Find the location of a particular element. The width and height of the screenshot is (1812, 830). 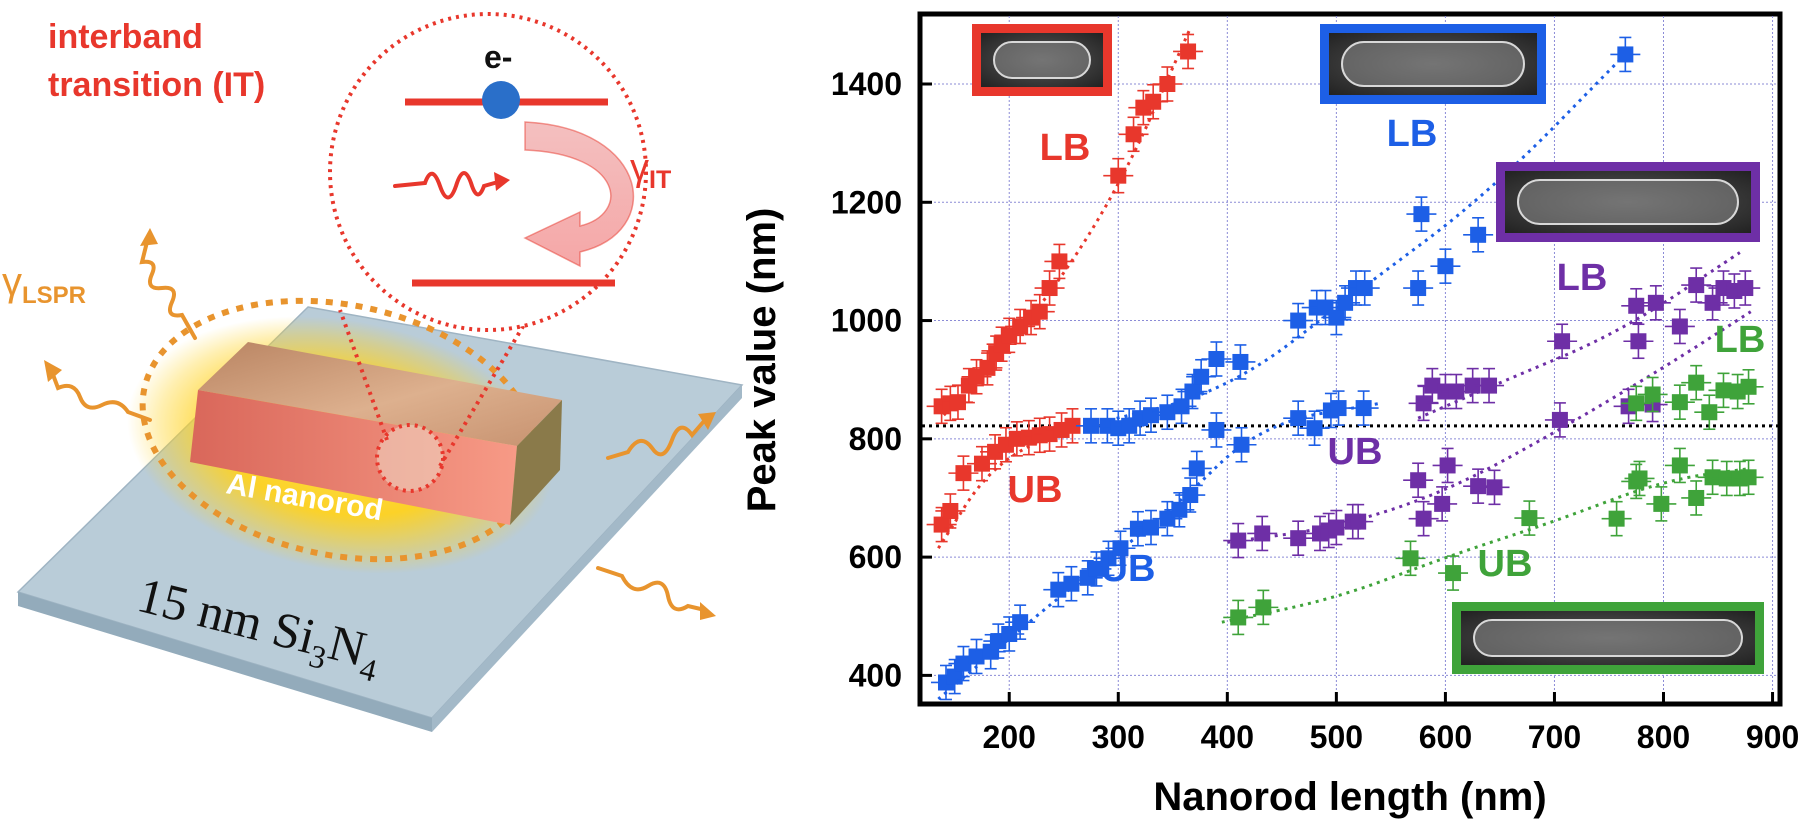

substrate-side-right is located at coordinates (587, 558).